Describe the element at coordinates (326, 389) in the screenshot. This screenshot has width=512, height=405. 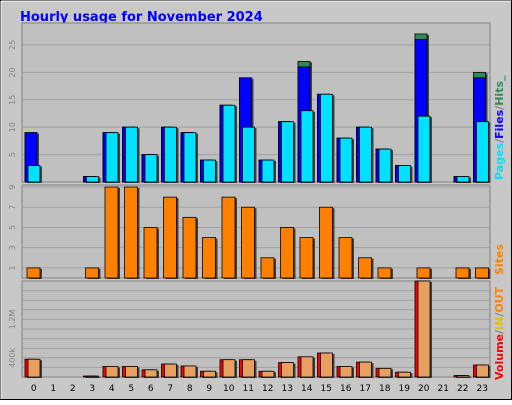
I see `x-tick-label: 15` at that location.